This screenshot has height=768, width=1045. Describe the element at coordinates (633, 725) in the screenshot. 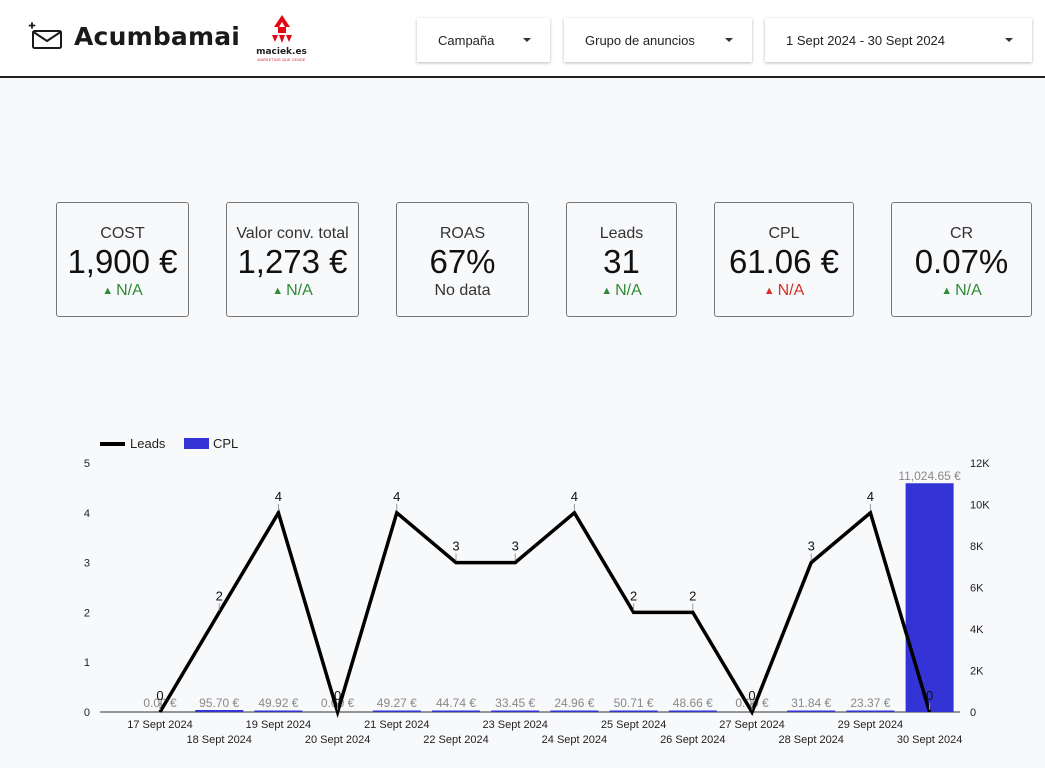

I see `x-axis-tick-label: 25 Sept 2024` at that location.